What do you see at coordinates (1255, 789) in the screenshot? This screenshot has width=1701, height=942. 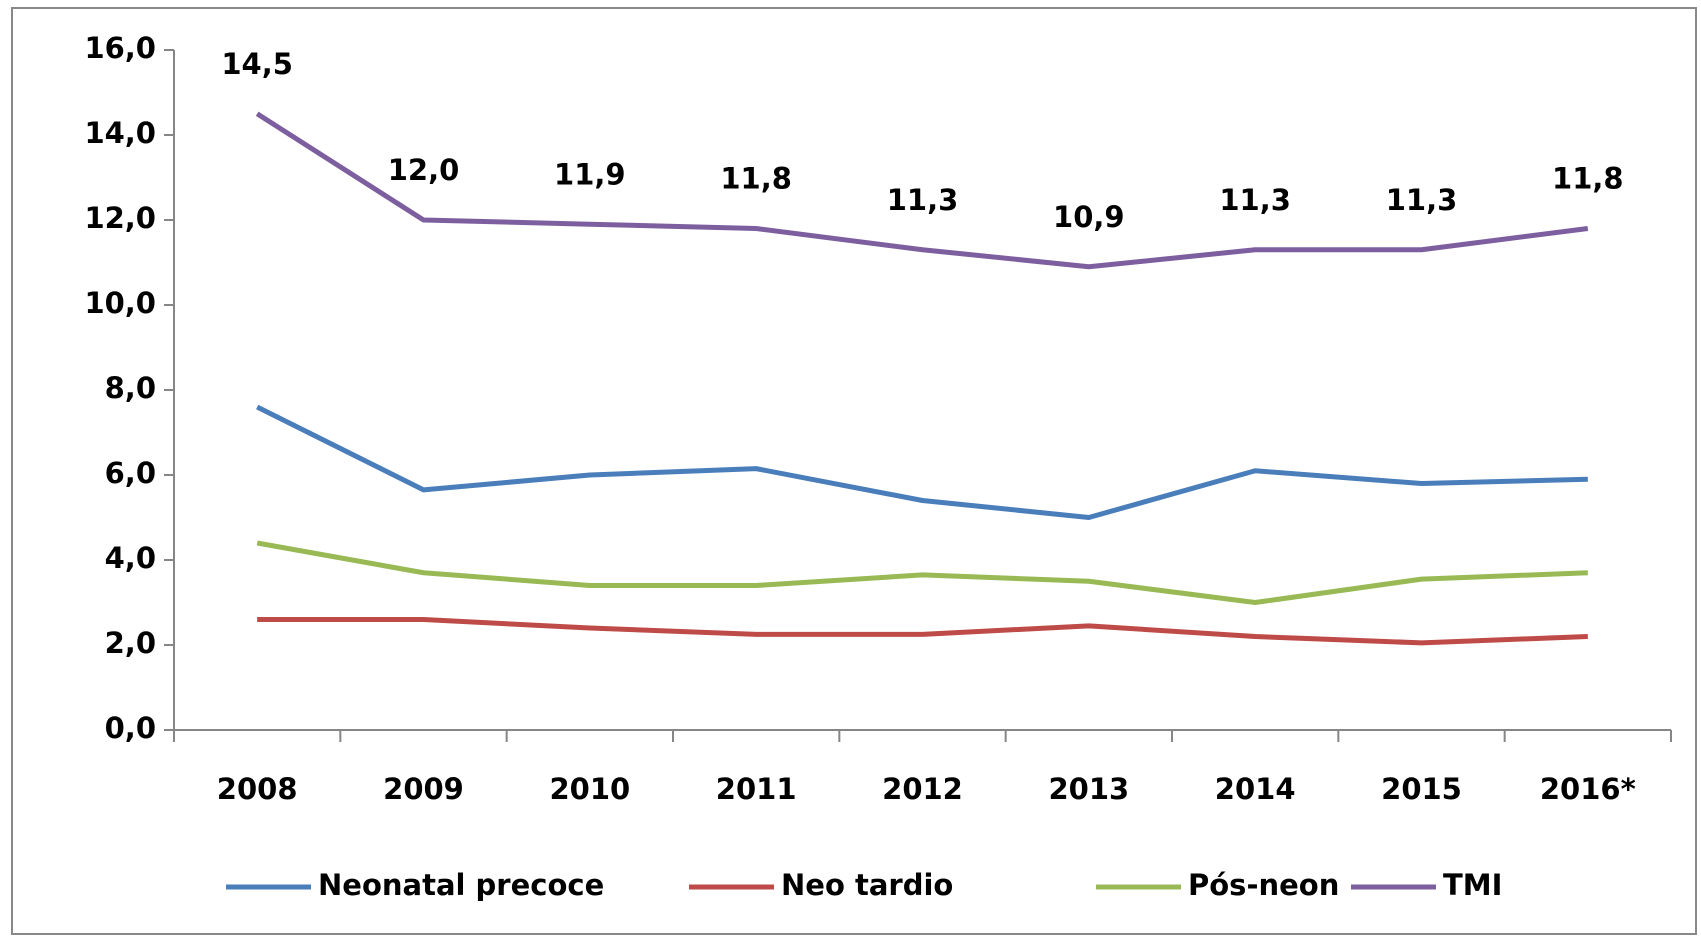 I see `x-tick-label: 2014` at bounding box center [1255, 789].